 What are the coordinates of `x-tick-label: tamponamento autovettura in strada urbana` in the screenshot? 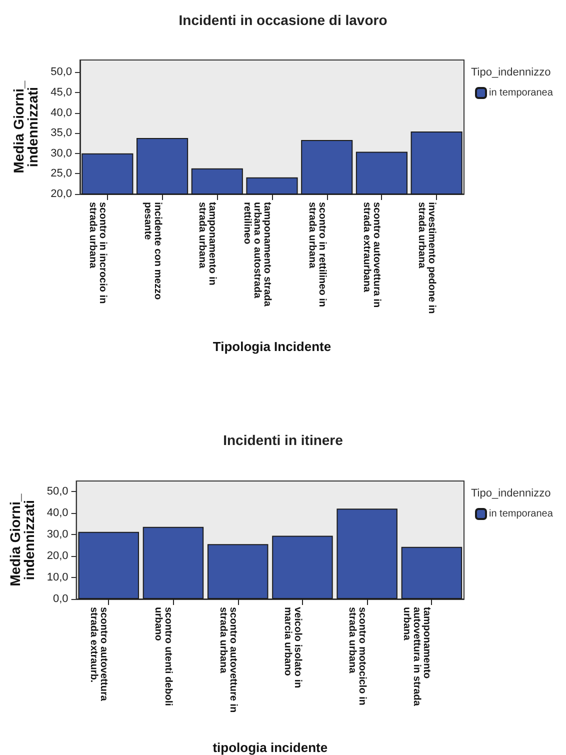 It's located at (416, 658).